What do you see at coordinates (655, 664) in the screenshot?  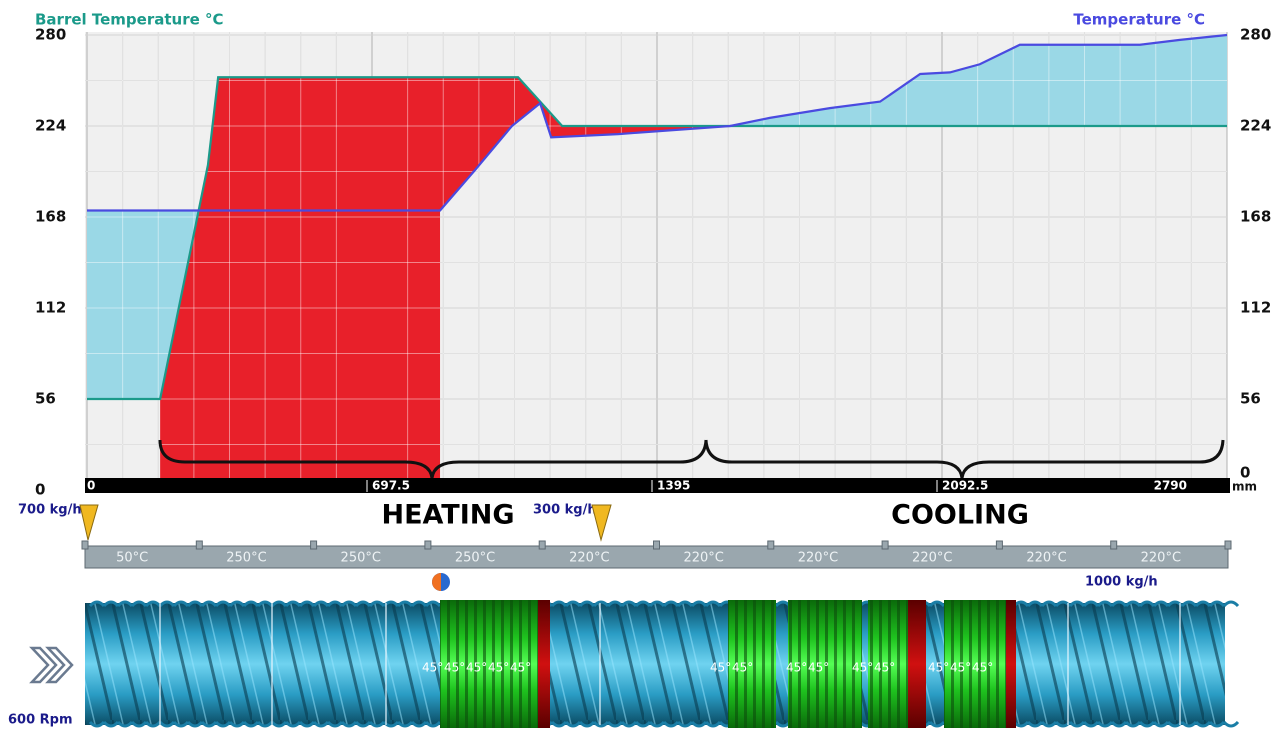 I see `screw-flights` at bounding box center [655, 664].